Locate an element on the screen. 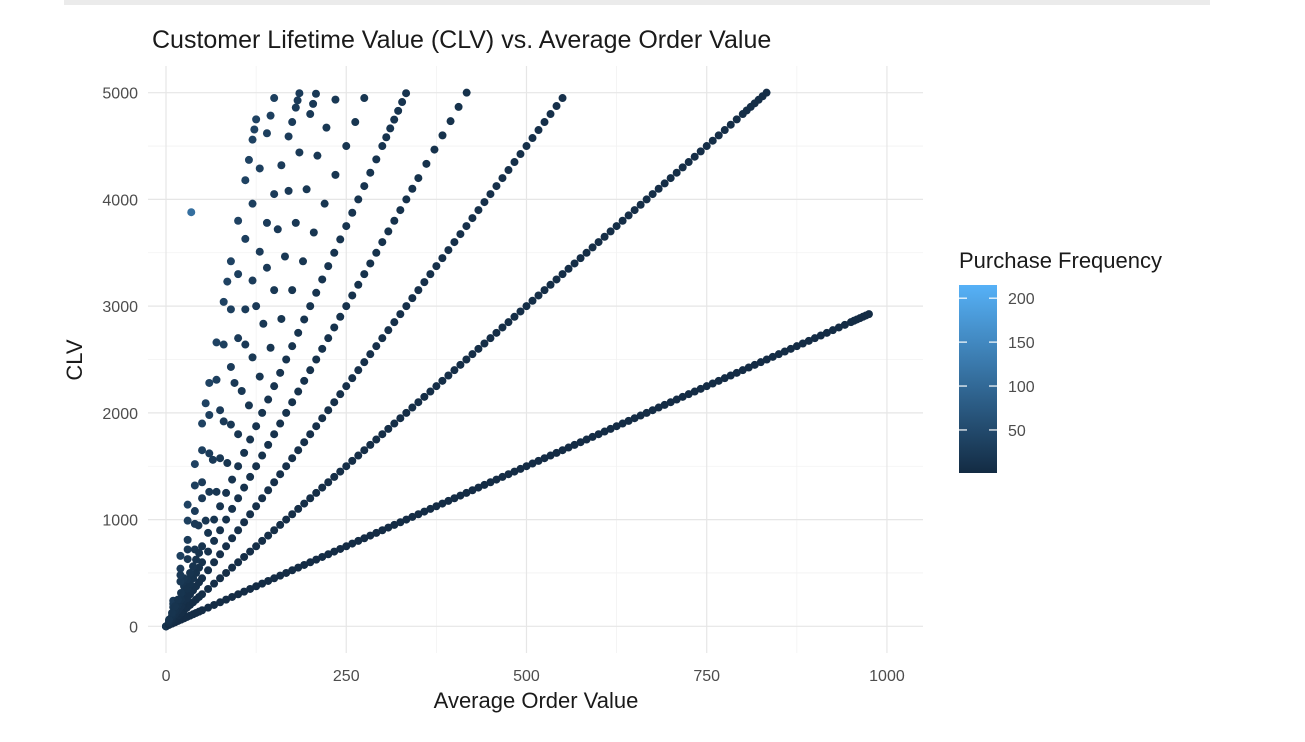 This screenshot has width=1305, height=742. colorbar is located at coordinates (978, 379).